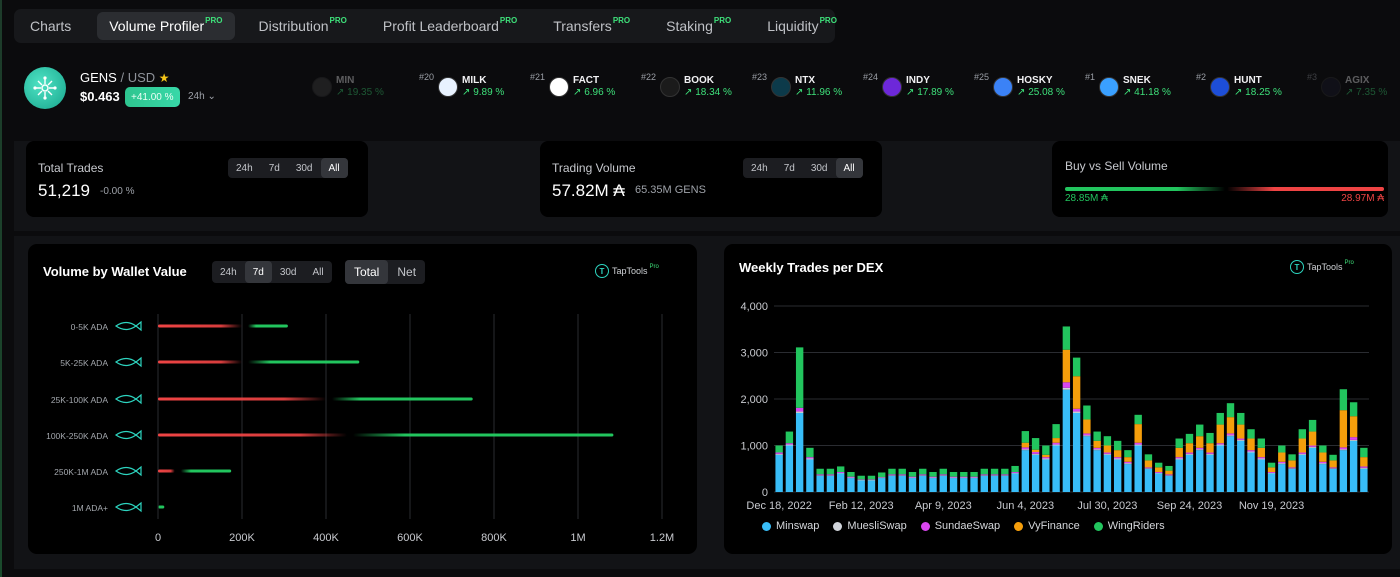 This screenshot has width=1400, height=577. I want to click on ticker-item-milk: #20 MILK ↗ 9.89 %, so click(461, 87).